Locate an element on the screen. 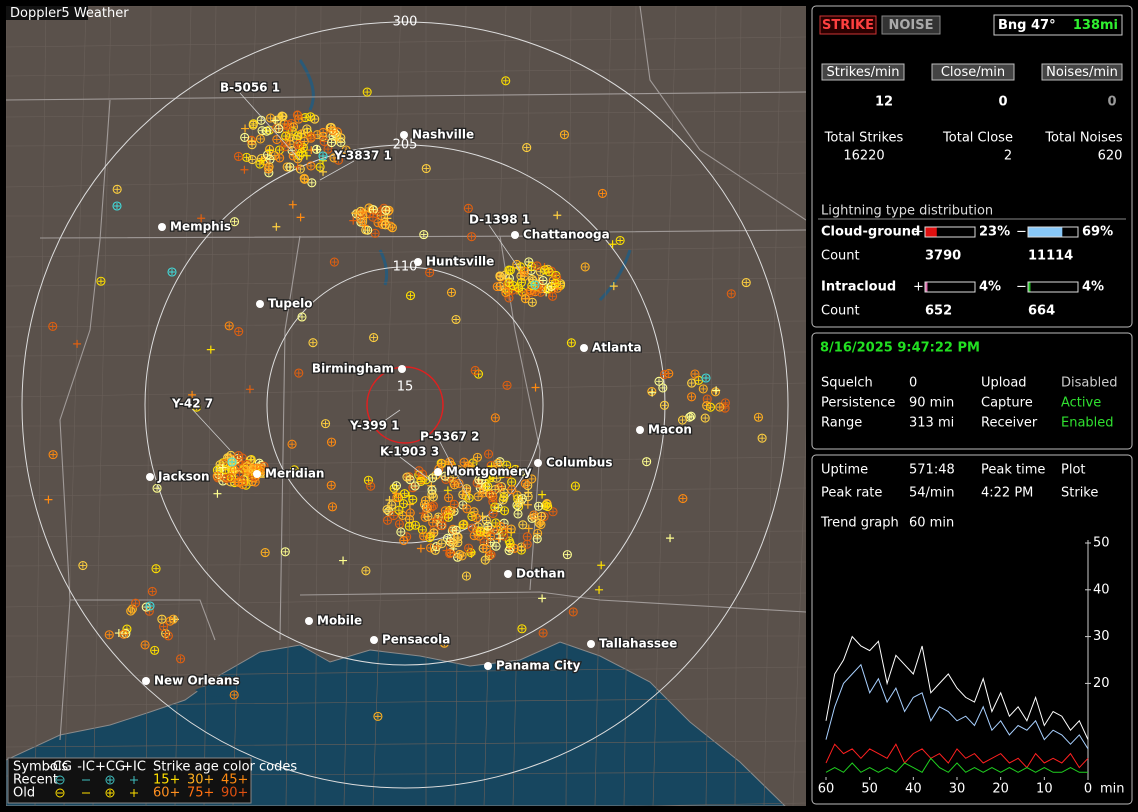  rate-header: Noises/min is located at coordinates (1082, 72).